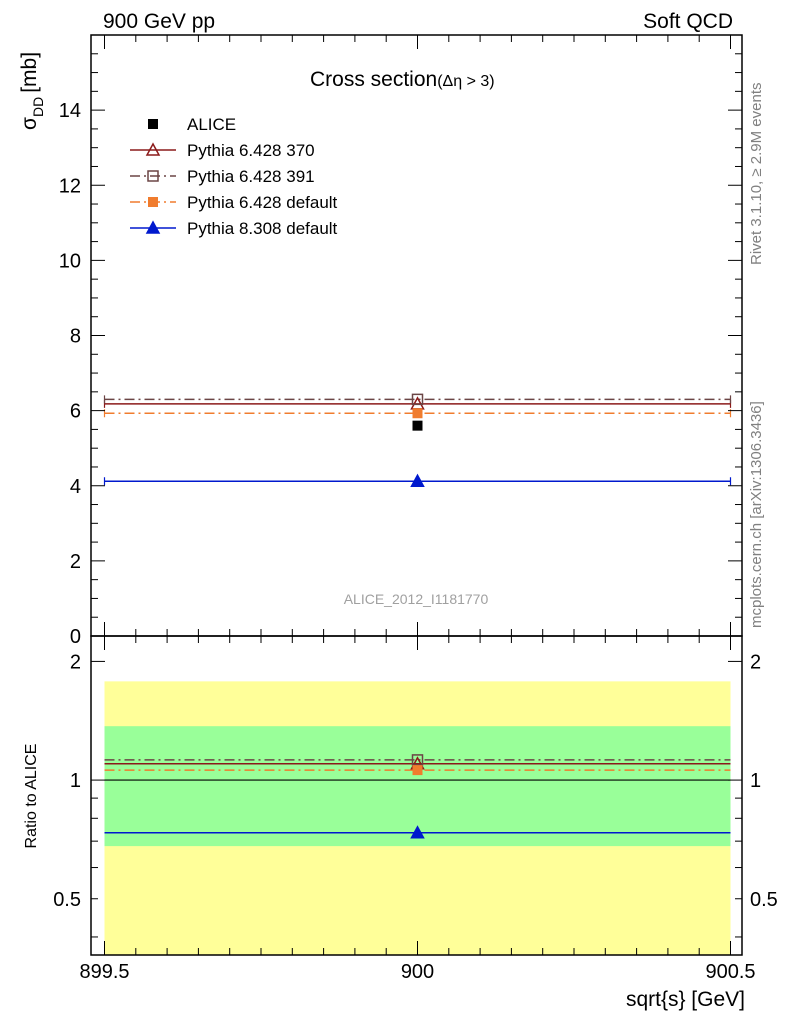  I want to click on legend-label: Pythia 6.428 370, so click(251, 150).